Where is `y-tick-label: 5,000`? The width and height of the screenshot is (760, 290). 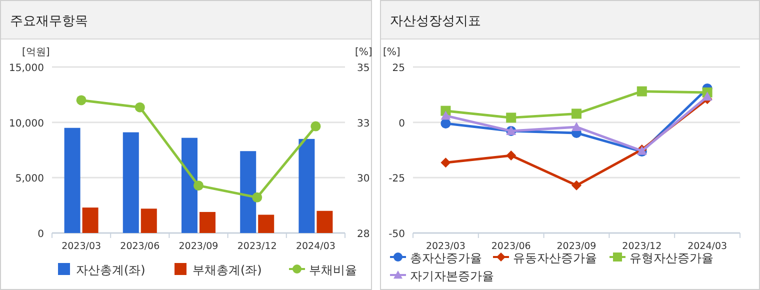
y-tick-label: 5,000 is located at coordinates (29, 179).